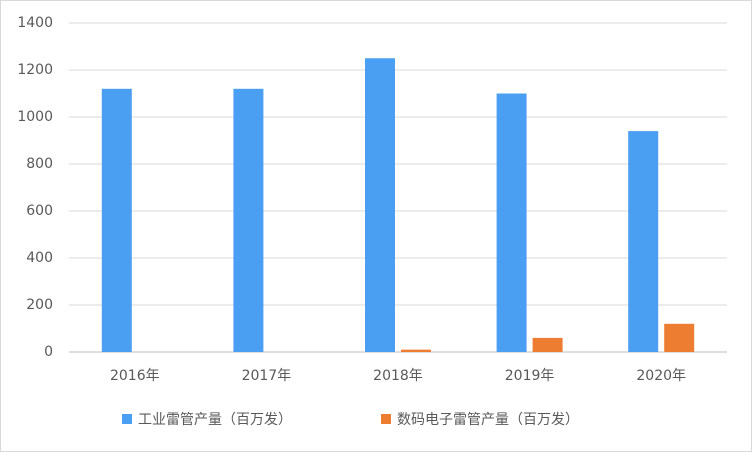  I want to click on y-tick-label: 0, so click(48, 352).